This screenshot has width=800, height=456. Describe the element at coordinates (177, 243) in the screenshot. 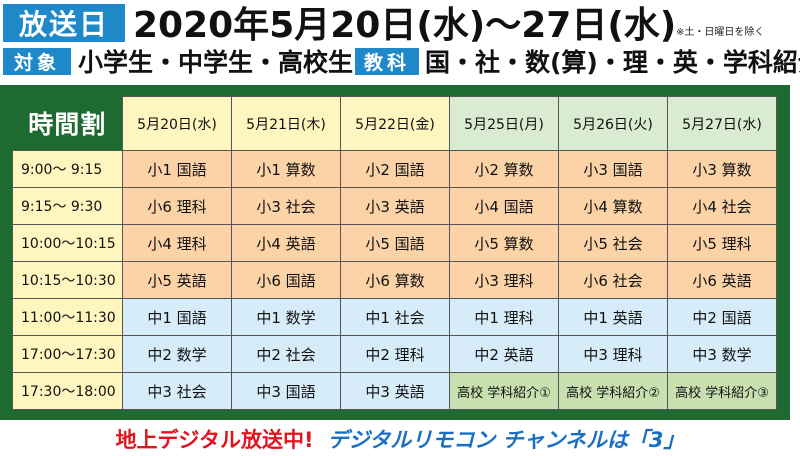

I see `lesson-cell: 小4 理科` at that location.